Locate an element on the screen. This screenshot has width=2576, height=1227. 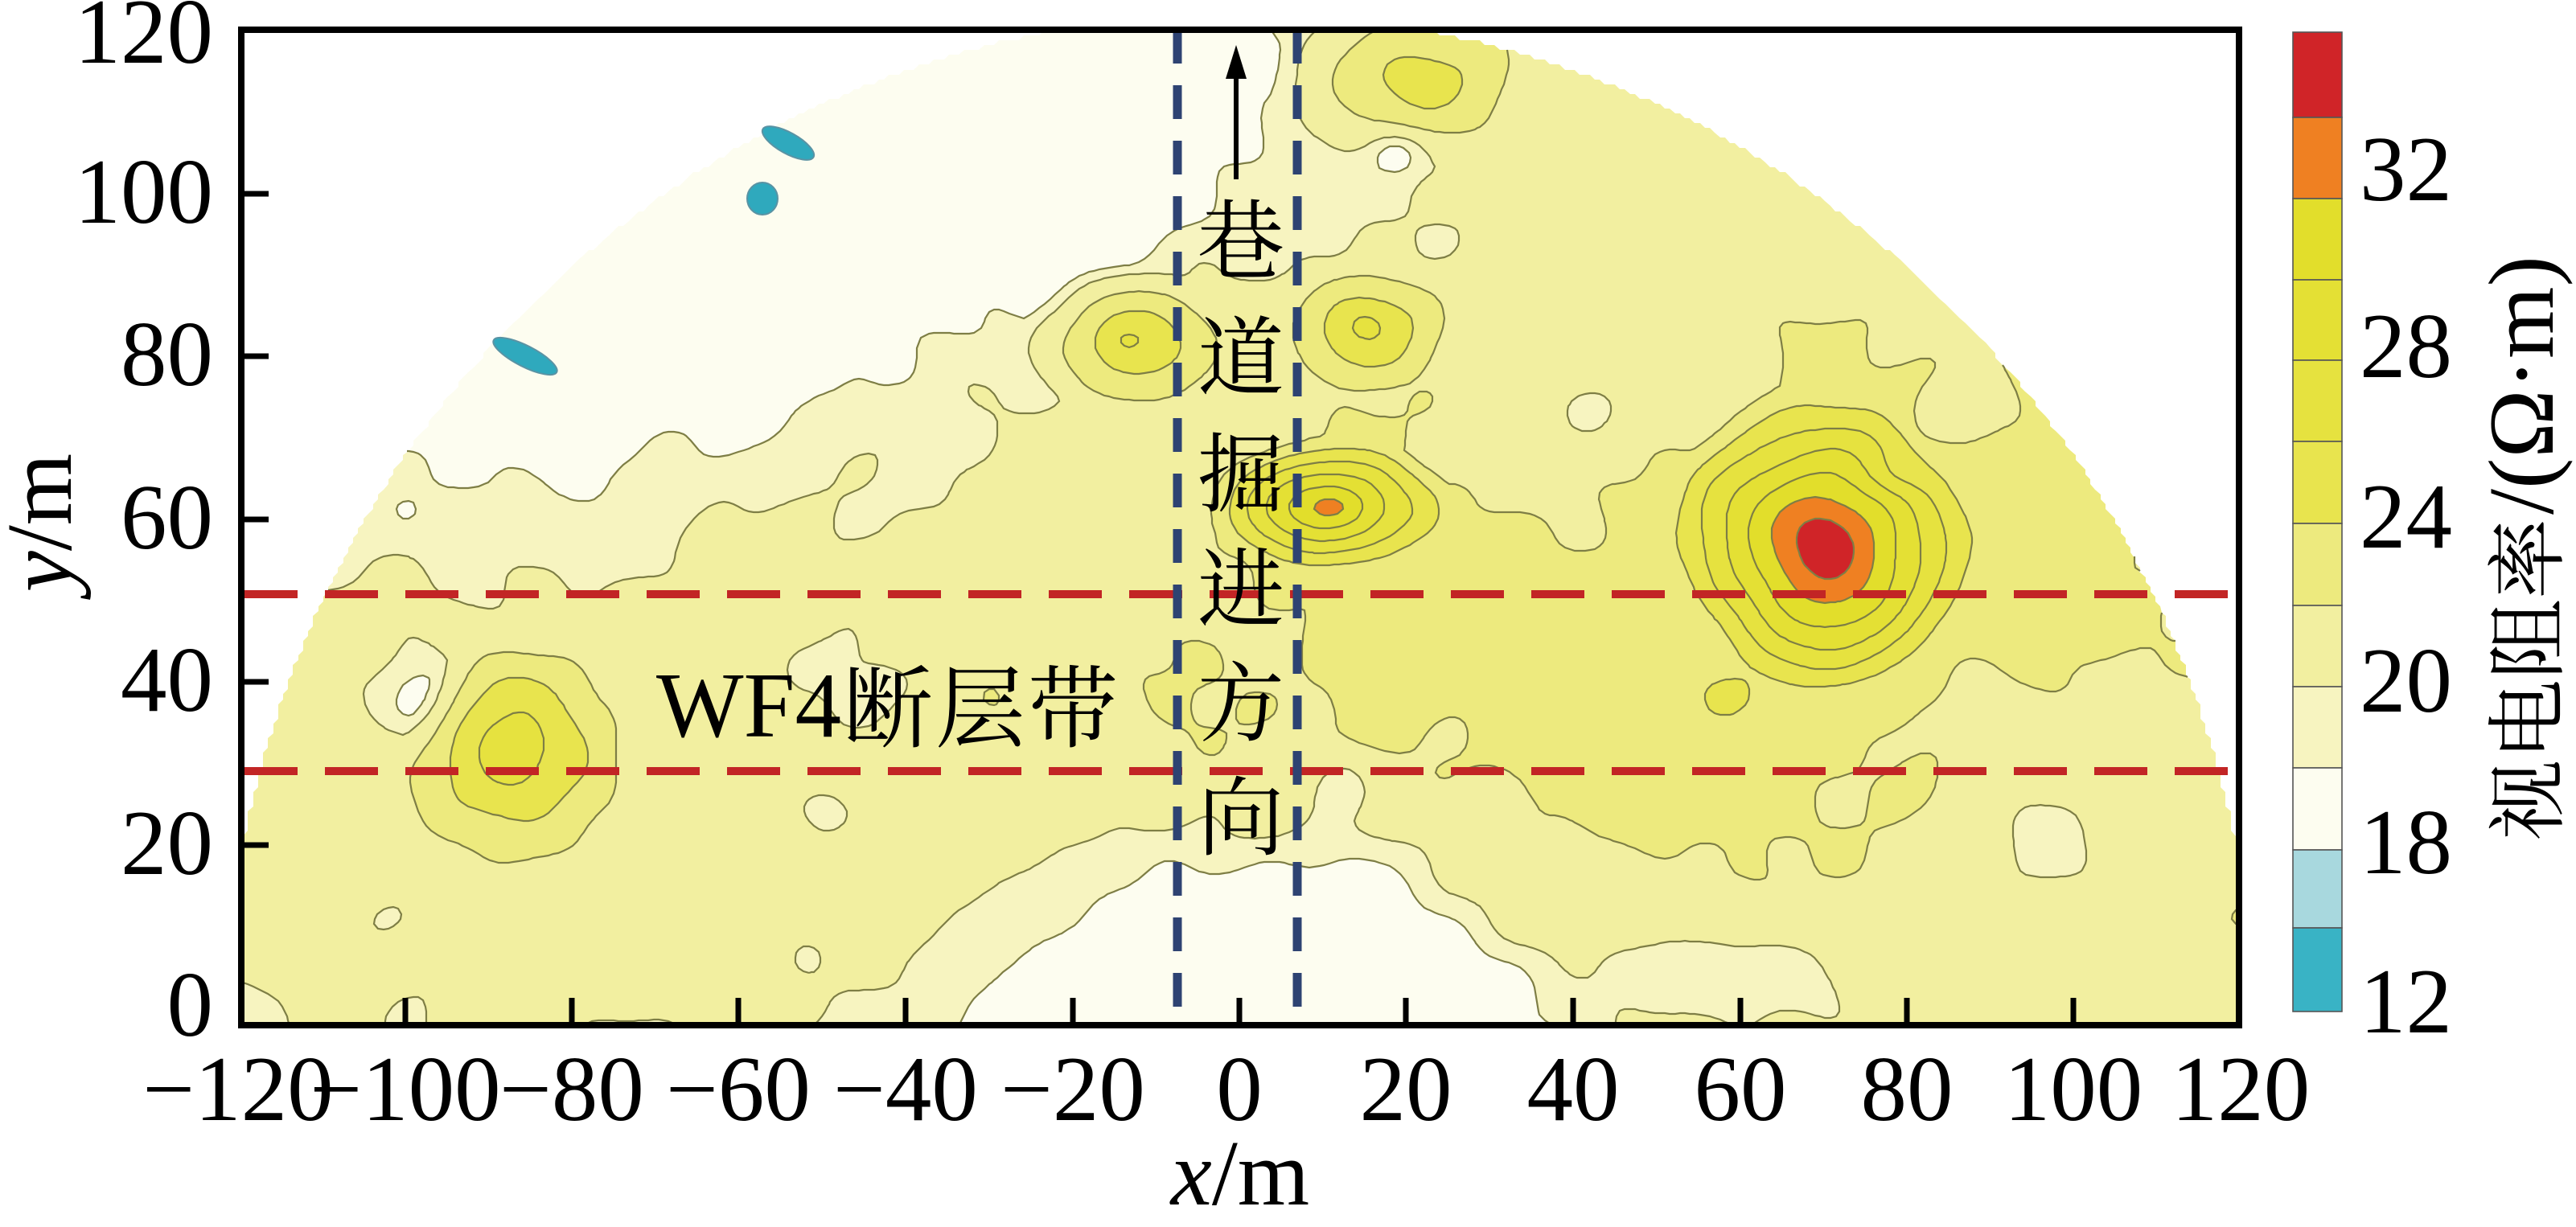
svg-text: −80 is located at coordinates (571, 1089).